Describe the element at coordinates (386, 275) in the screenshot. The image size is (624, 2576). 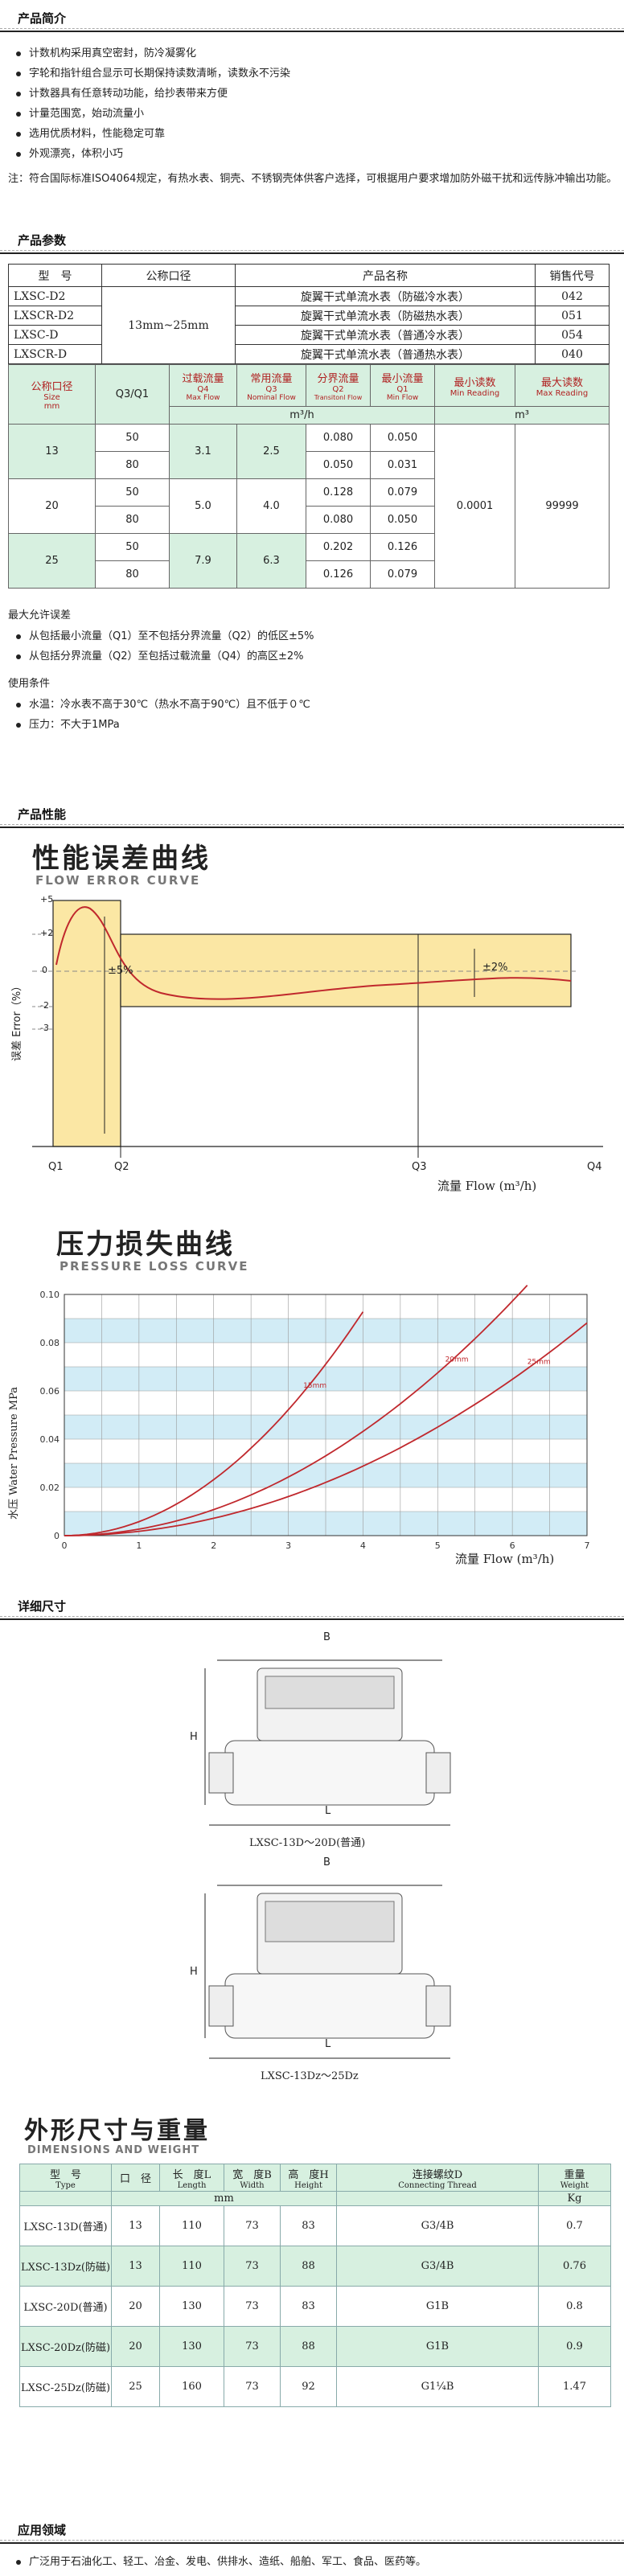
I see `th-name: 产品名称` at that location.